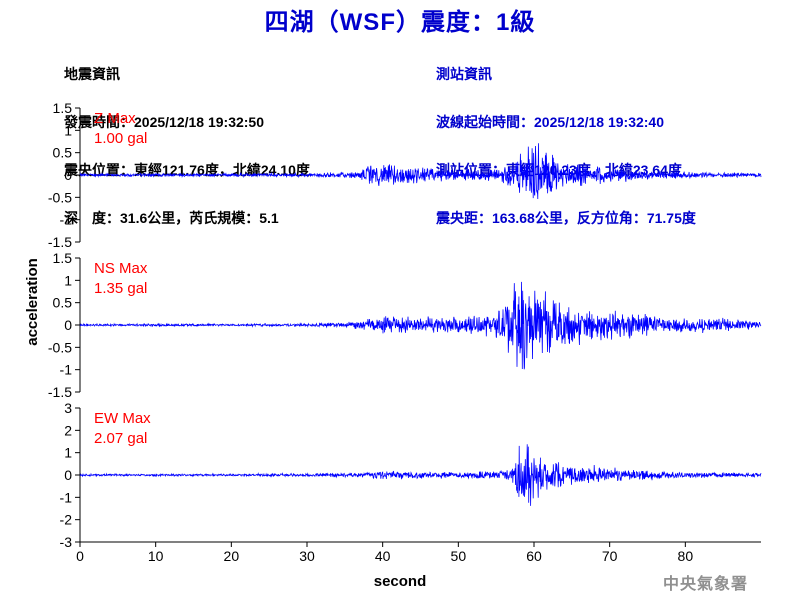 The height and width of the screenshot is (600, 800). I want to click on depth-magnitude: 深 度：31.6公里，芮氏規模：5.1, so click(171, 218).